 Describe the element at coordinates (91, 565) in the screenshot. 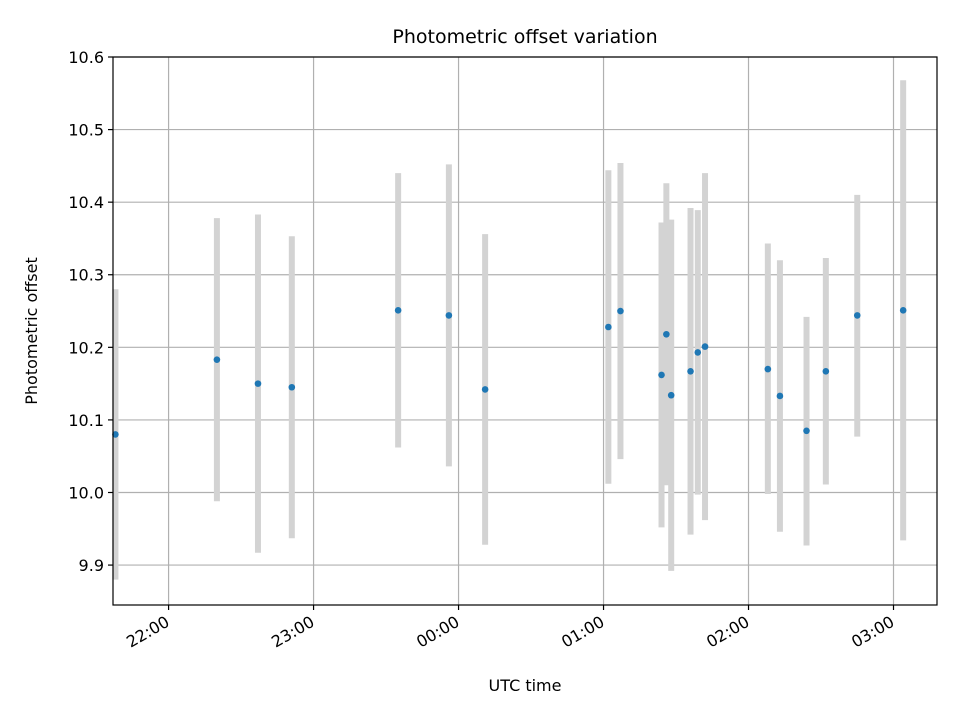

I see `y-tick-label: 9.9` at that location.